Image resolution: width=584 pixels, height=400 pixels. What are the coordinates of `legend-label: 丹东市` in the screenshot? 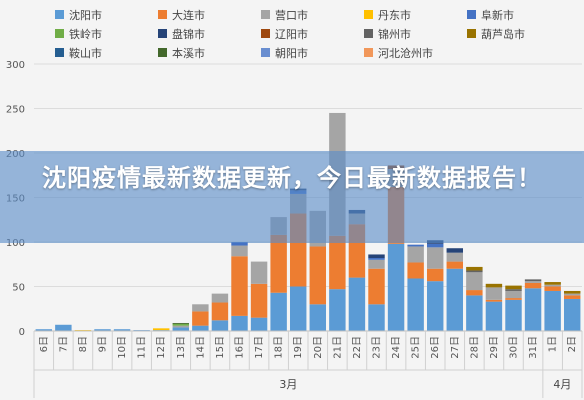 It's located at (394, 15).